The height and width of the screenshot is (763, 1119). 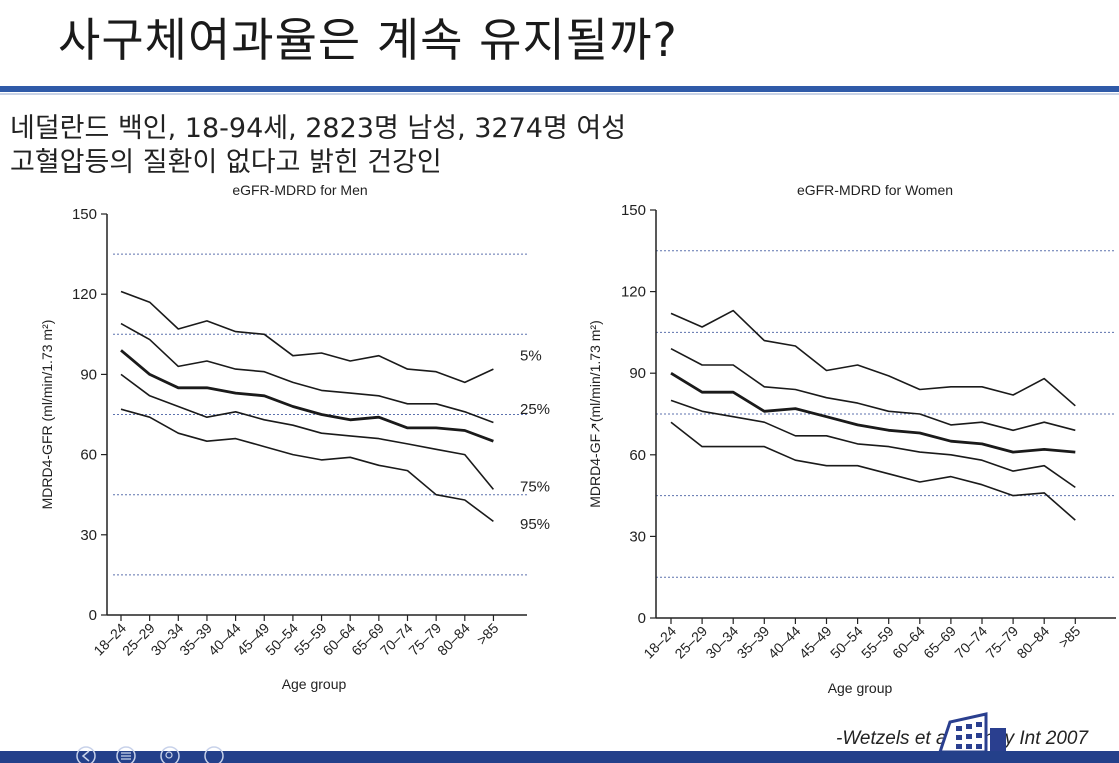 What do you see at coordinates (815, 642) in the screenshot?
I see `women-xtick-label-5: 45–49` at bounding box center [815, 642].